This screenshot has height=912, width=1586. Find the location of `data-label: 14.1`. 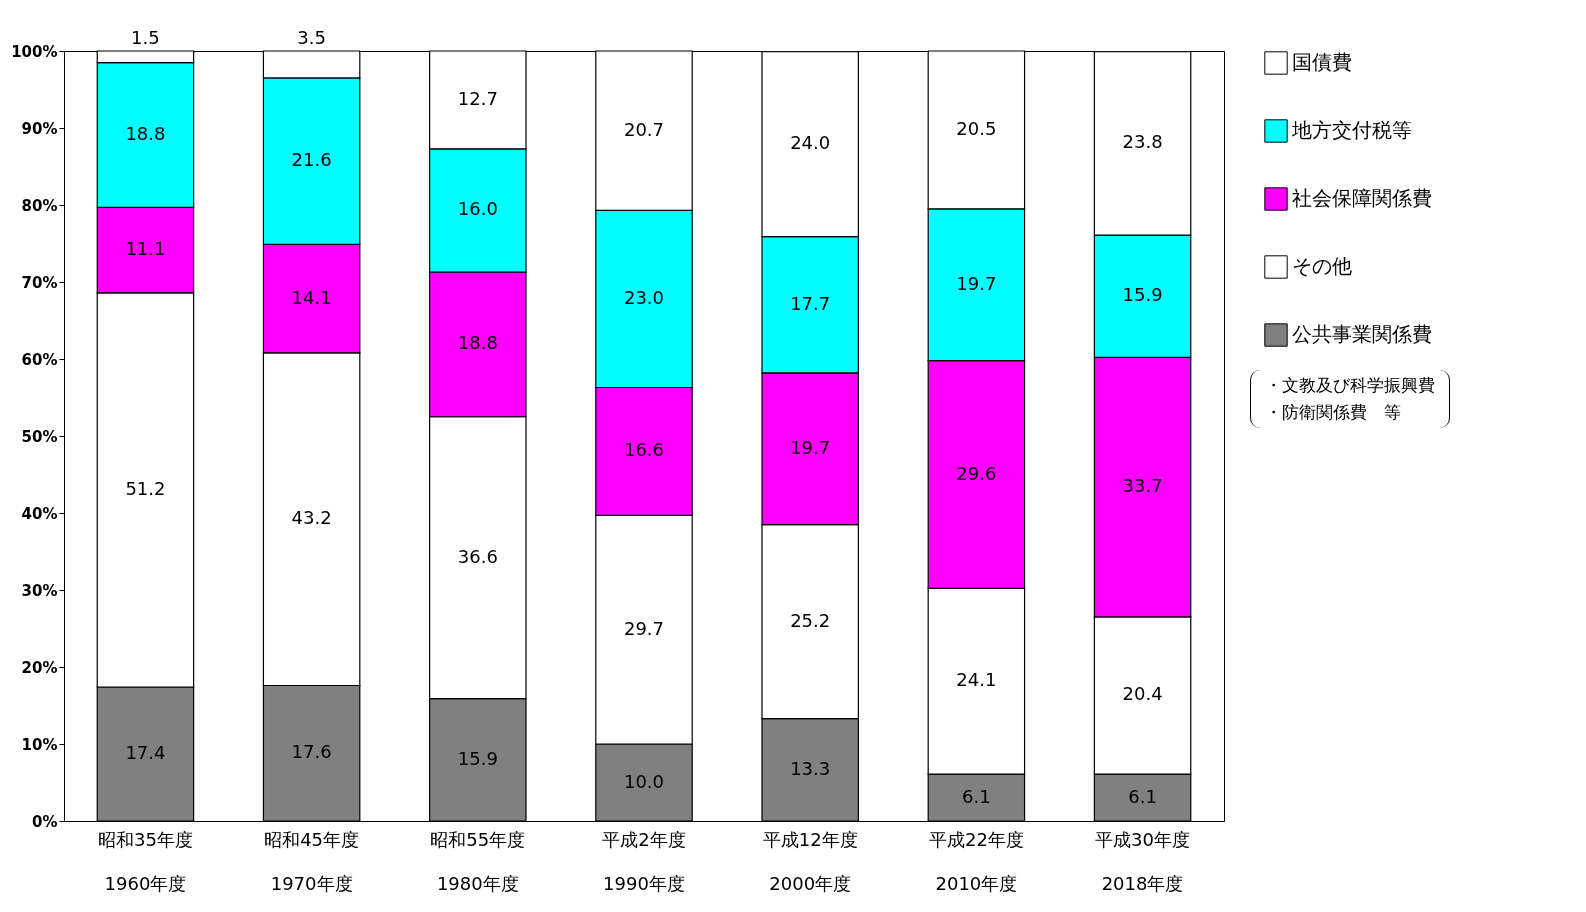

data-label: 14.1 is located at coordinates (311, 297).